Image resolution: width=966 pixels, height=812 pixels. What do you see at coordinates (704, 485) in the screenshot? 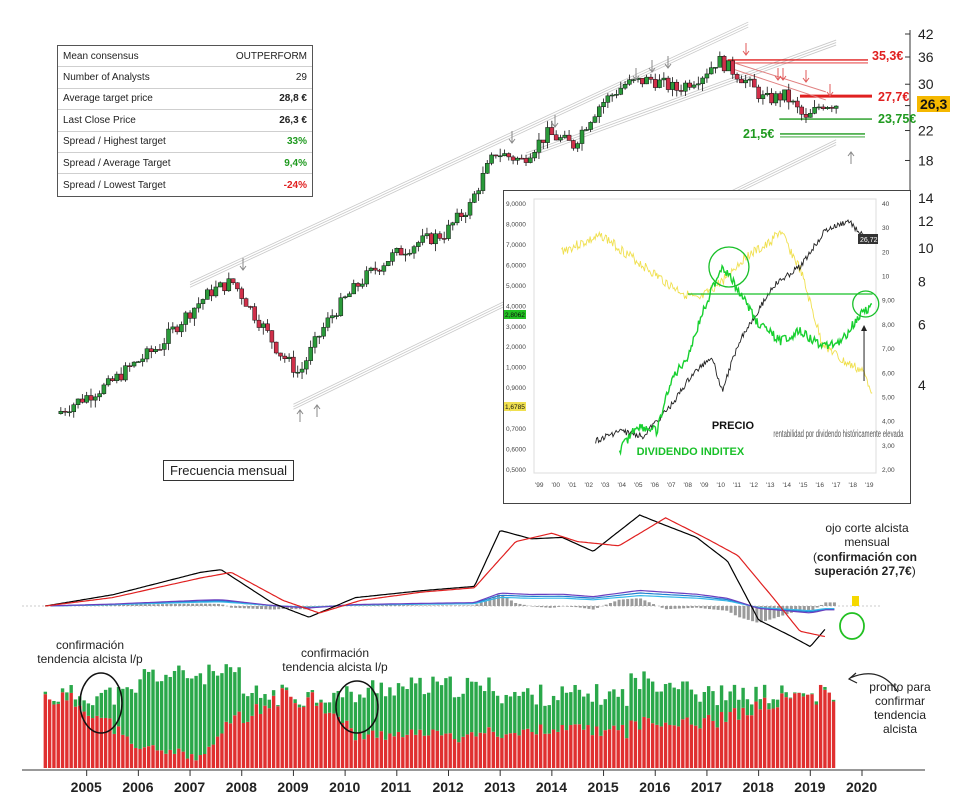
I see `inset-year-tick: '09` at bounding box center [704, 485].